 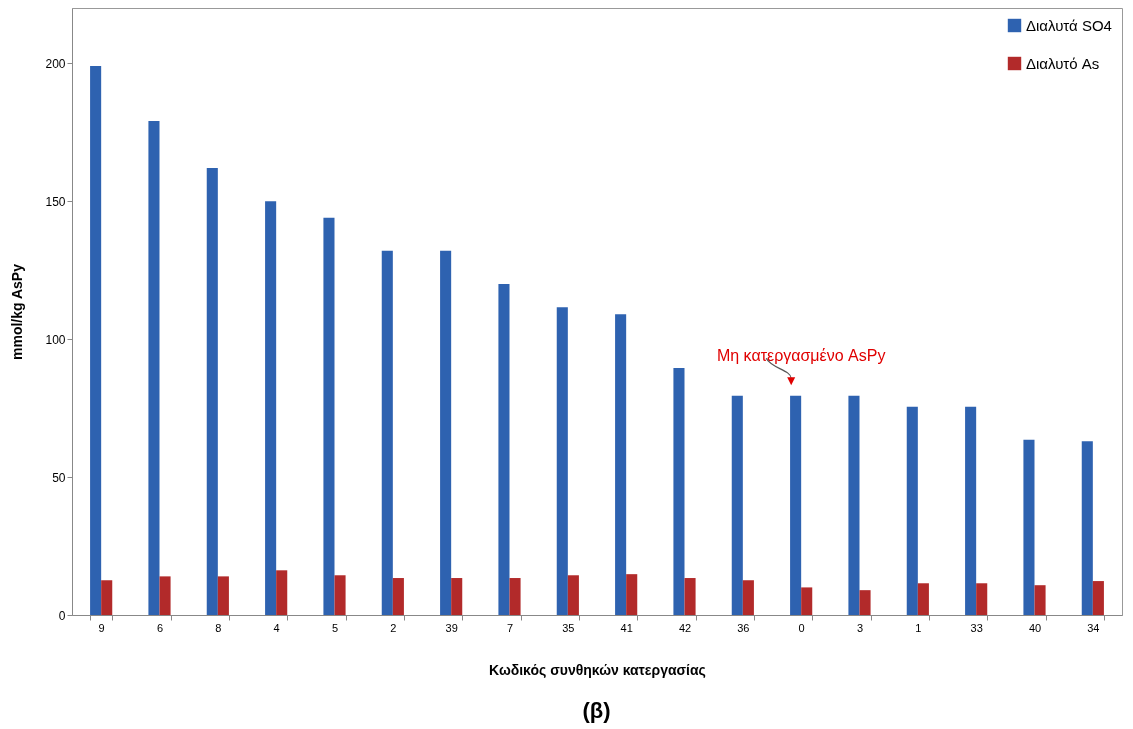 I want to click on x-tick-label: 7, so click(x=510, y=627).